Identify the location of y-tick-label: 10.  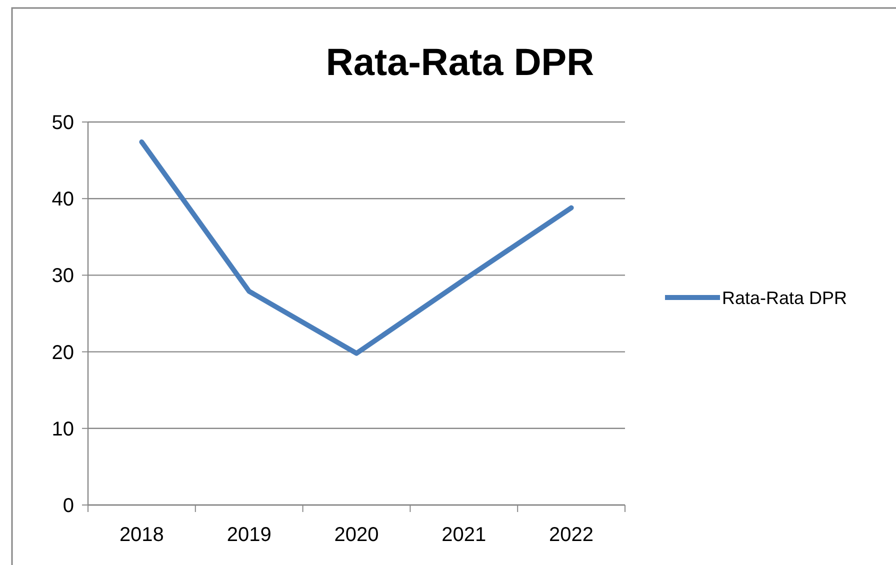
(63, 429).